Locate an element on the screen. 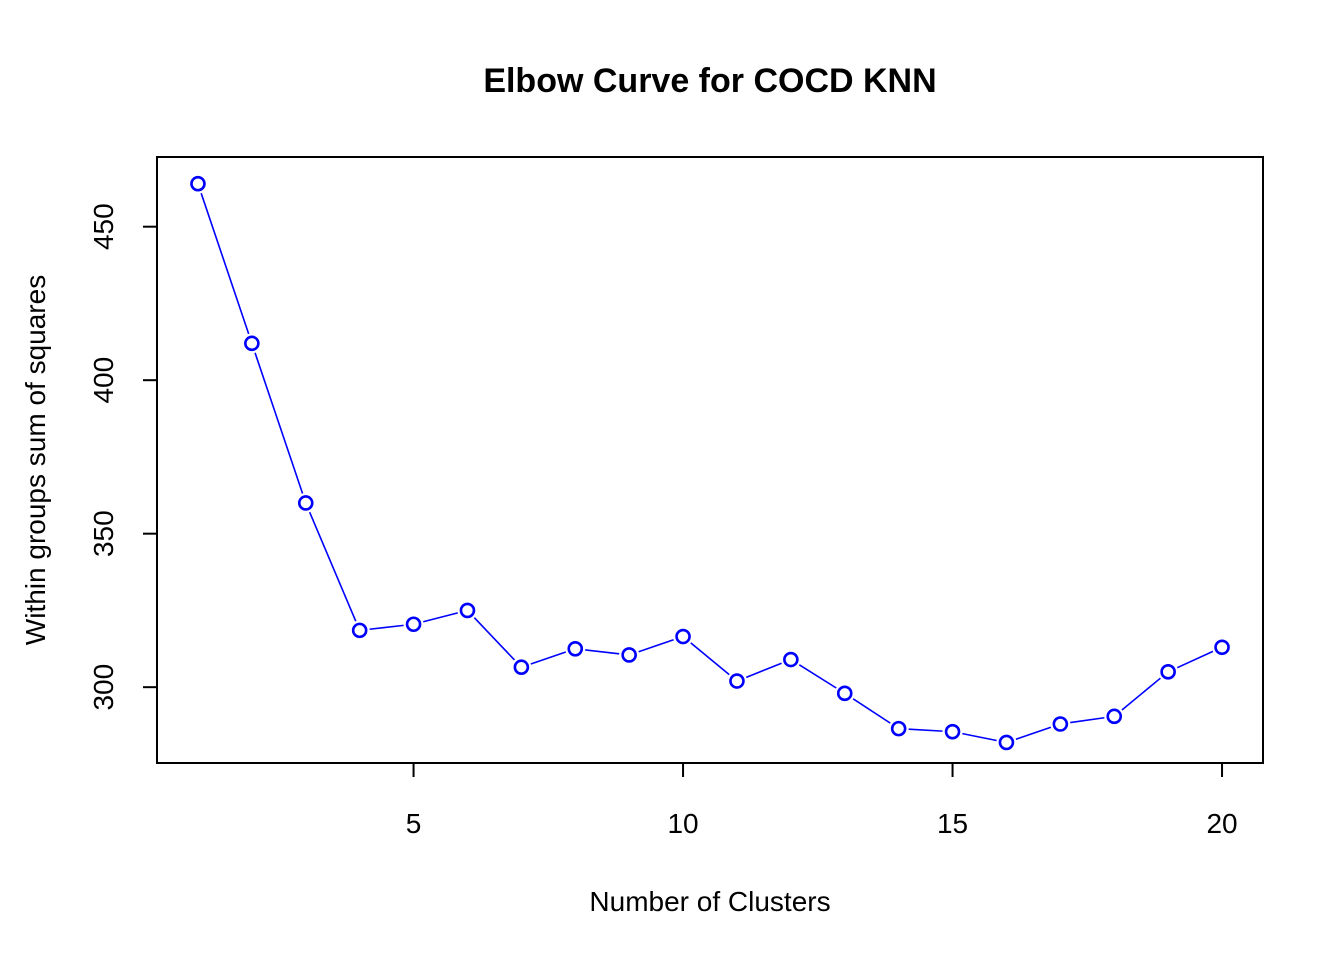  x-tick-label: 15 is located at coordinates (952, 823).